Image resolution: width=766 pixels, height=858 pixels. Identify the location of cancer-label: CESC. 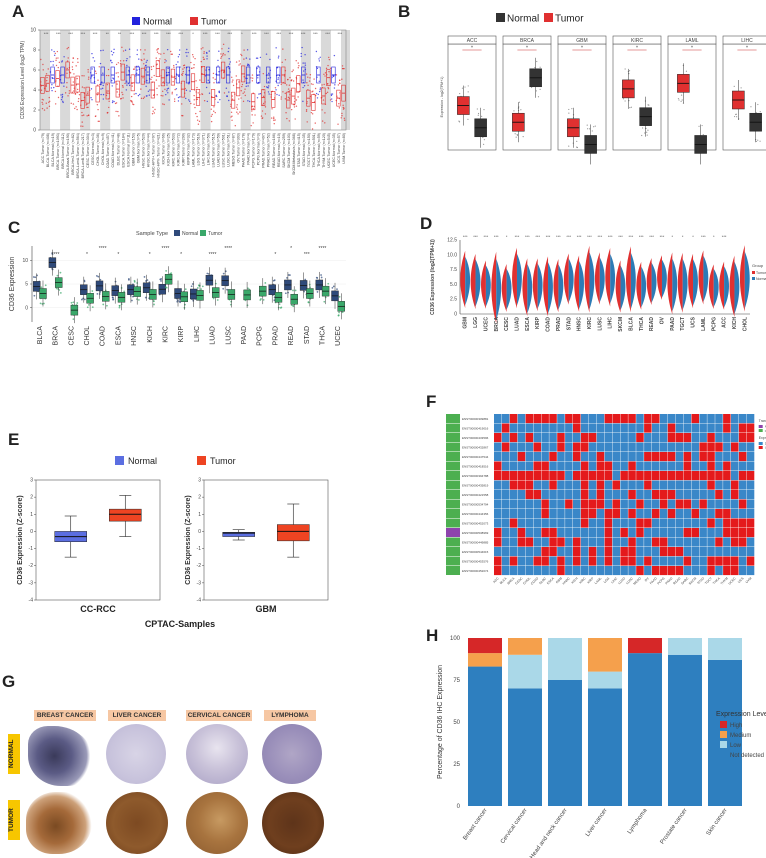
(519, 581).